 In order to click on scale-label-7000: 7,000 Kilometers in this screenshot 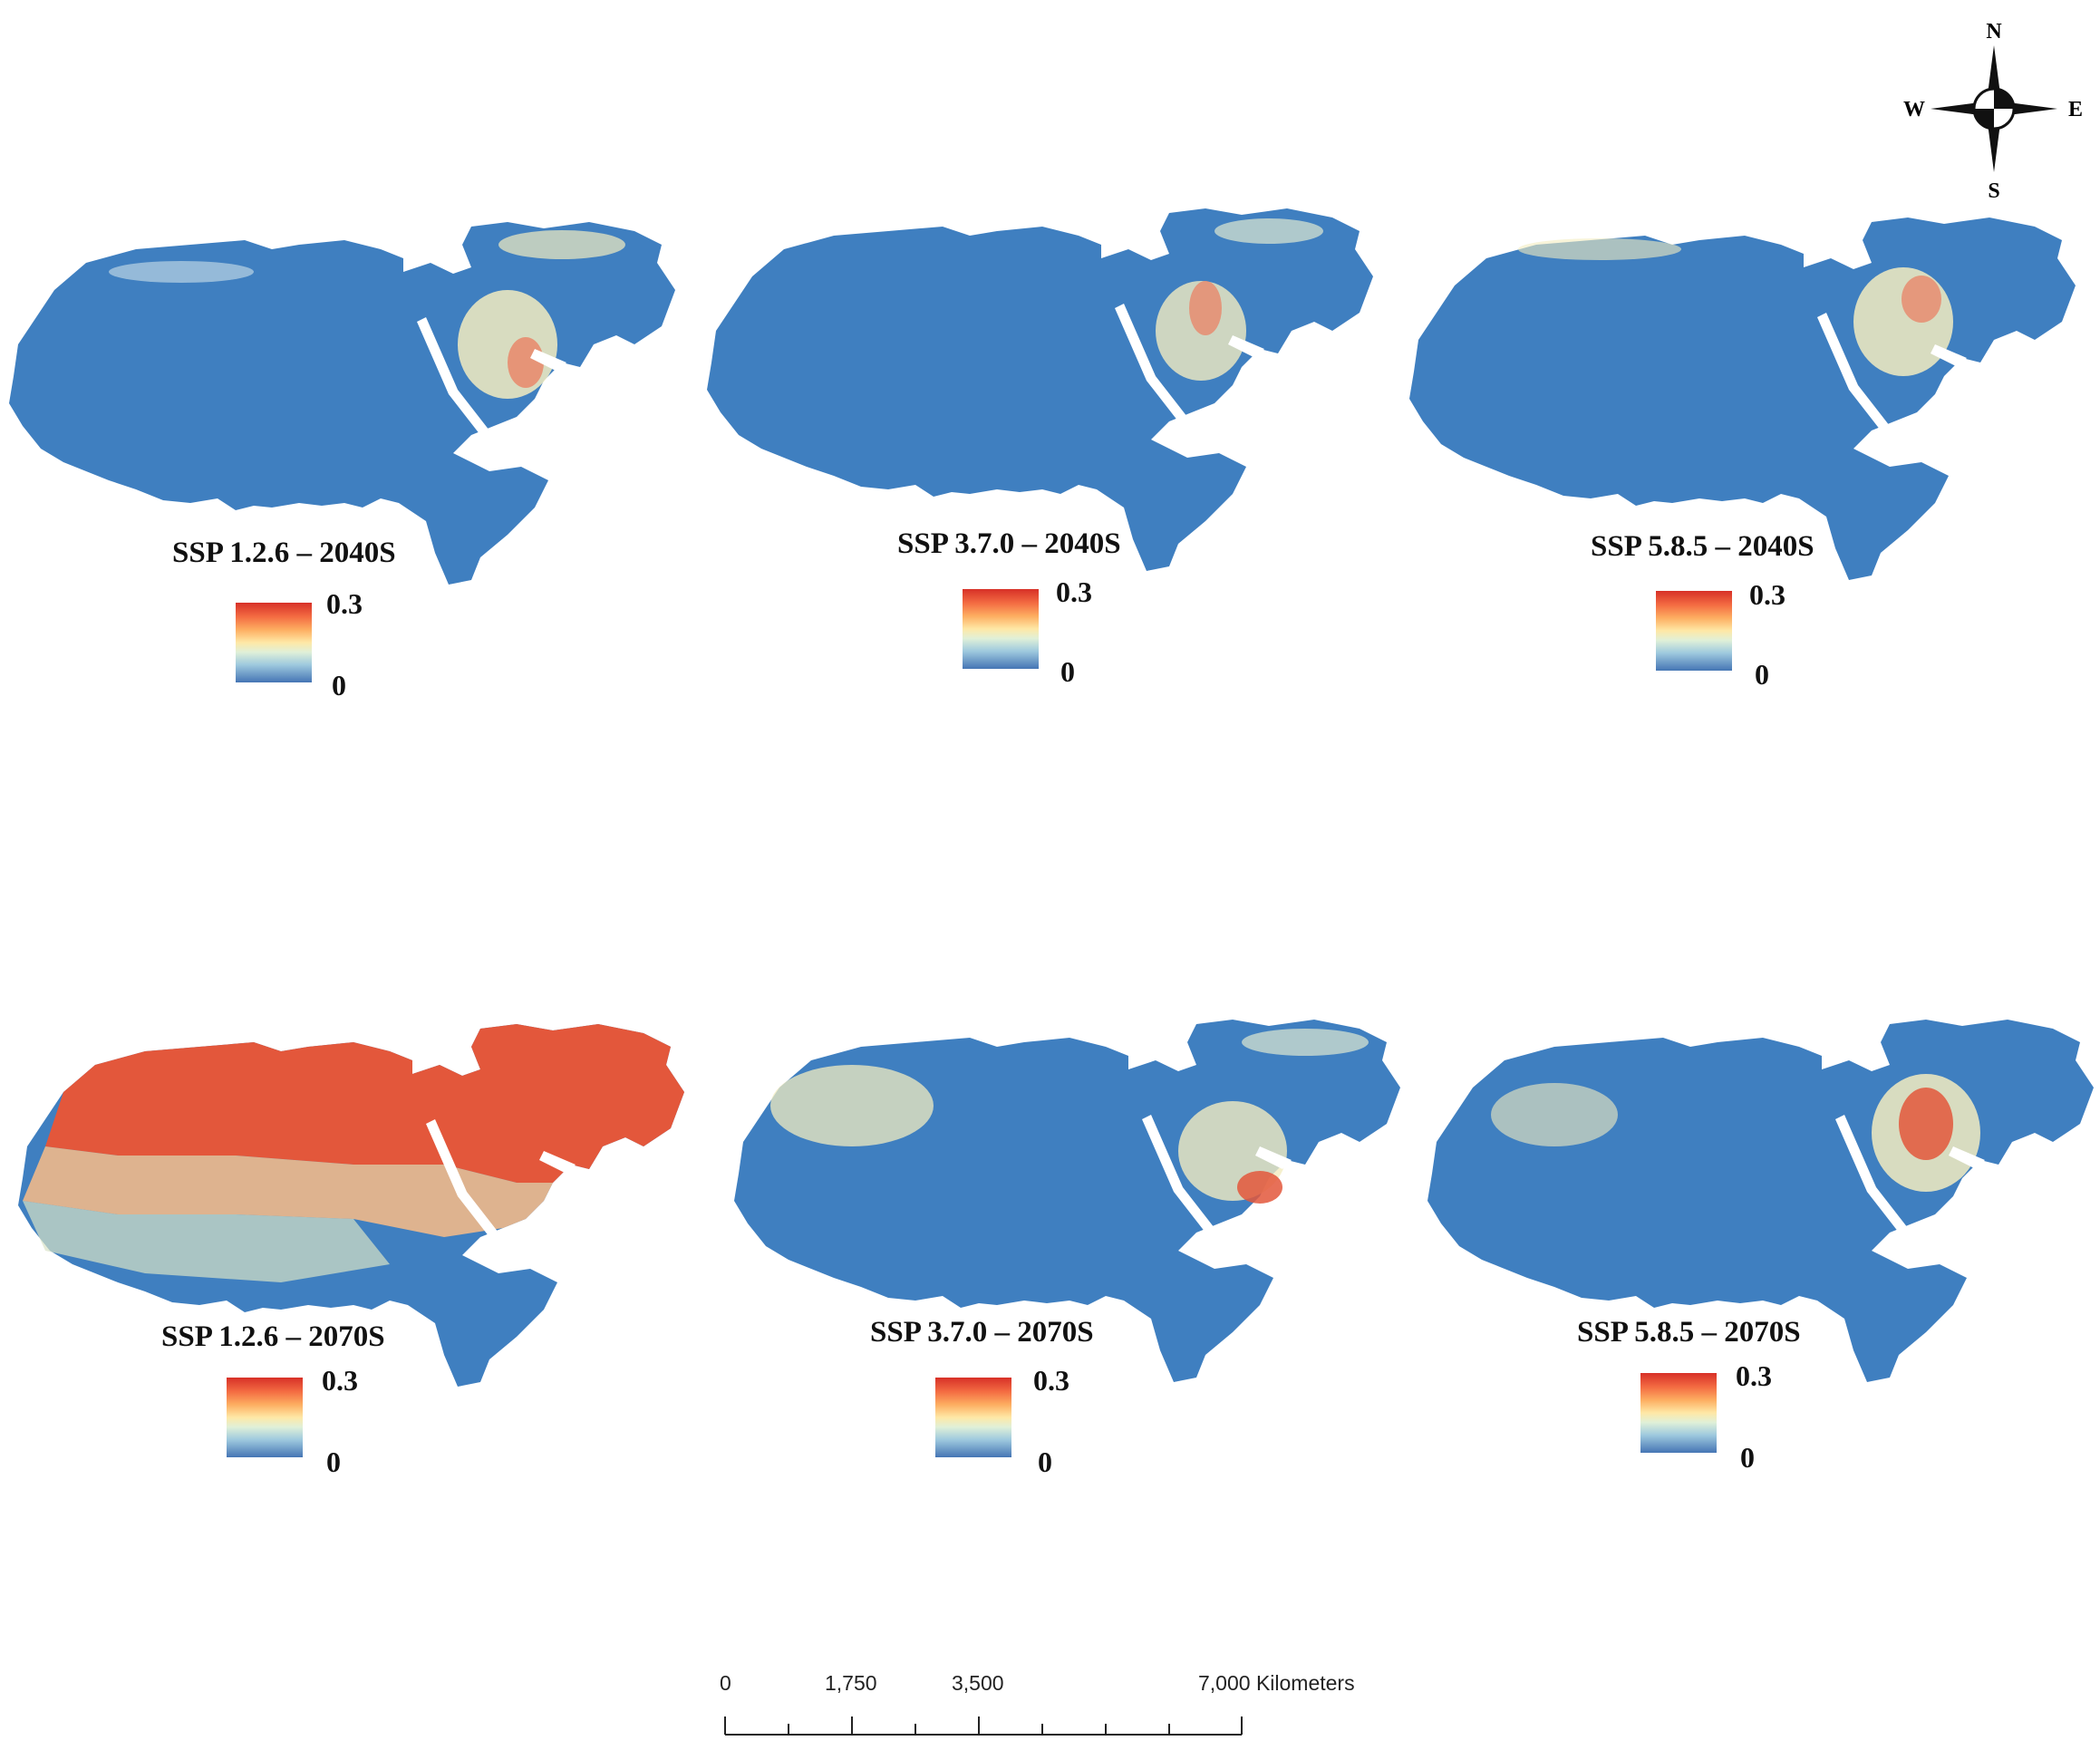, I will do `click(1276, 1683)`.